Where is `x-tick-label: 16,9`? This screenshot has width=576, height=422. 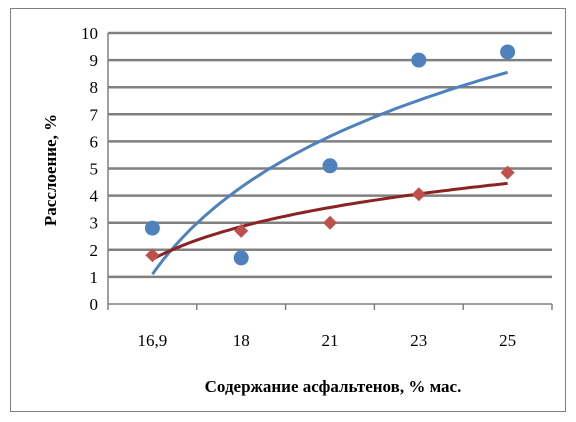 x-tick-label: 16,9 is located at coordinates (153, 340).